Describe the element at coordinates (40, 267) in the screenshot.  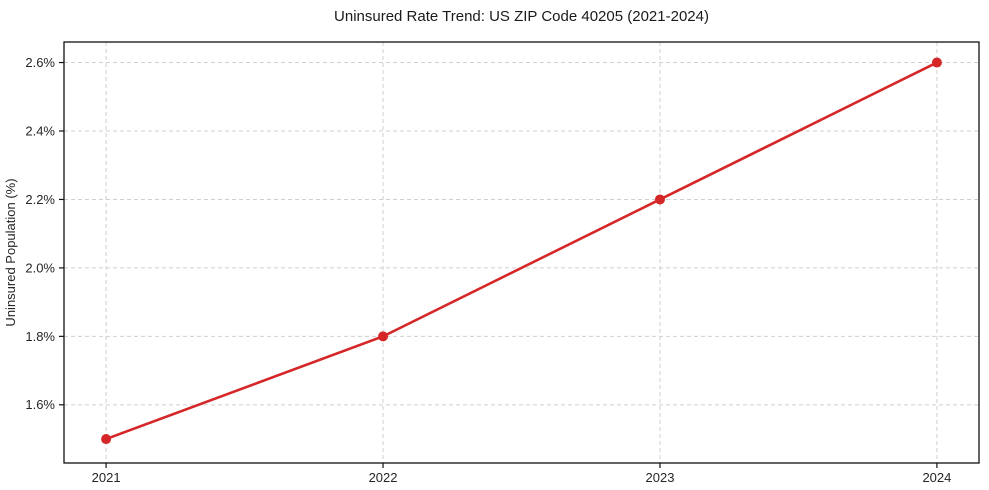
I see `y-tick-label: 2.0%` at that location.